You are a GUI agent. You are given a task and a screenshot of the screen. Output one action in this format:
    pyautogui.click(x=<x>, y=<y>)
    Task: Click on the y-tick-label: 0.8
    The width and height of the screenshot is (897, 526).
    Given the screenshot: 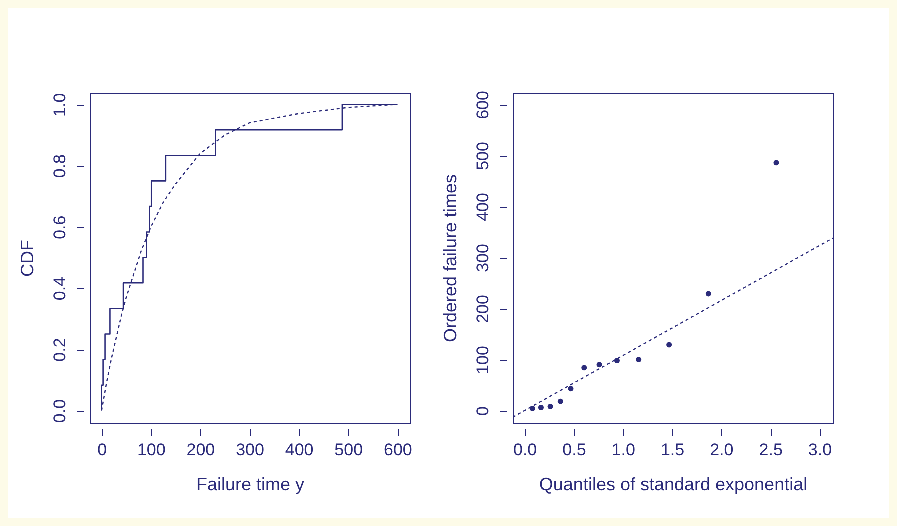 What is the action you would take?
    pyautogui.click(x=60, y=166)
    